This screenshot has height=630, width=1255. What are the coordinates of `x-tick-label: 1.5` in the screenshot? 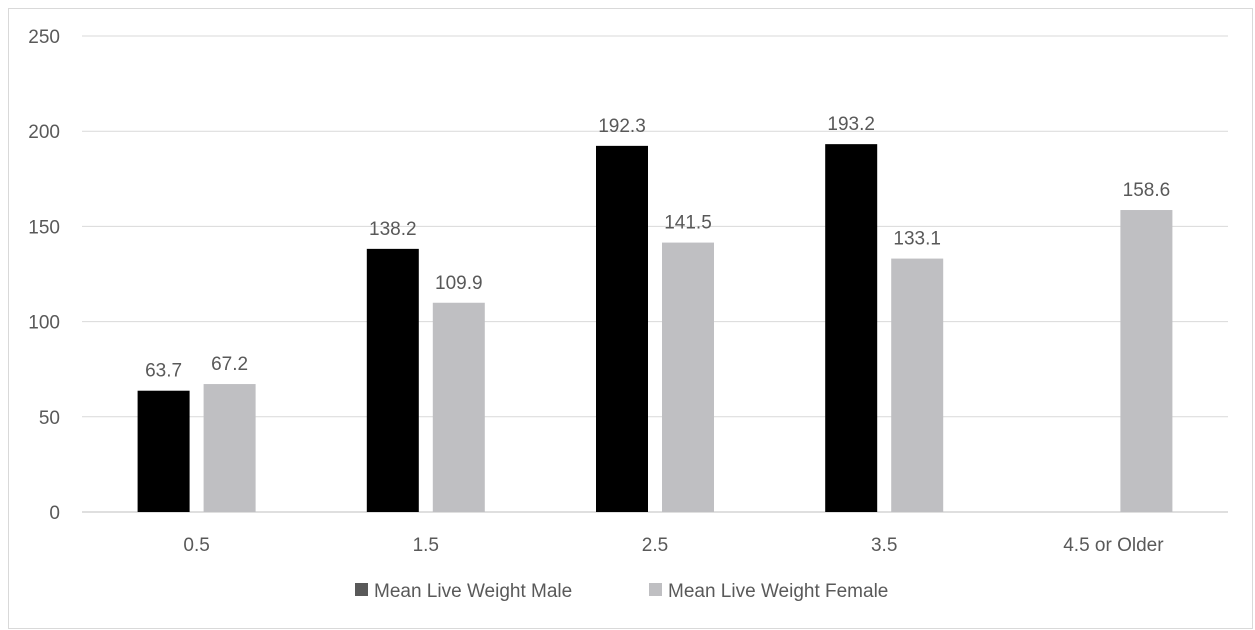 It's located at (426, 545).